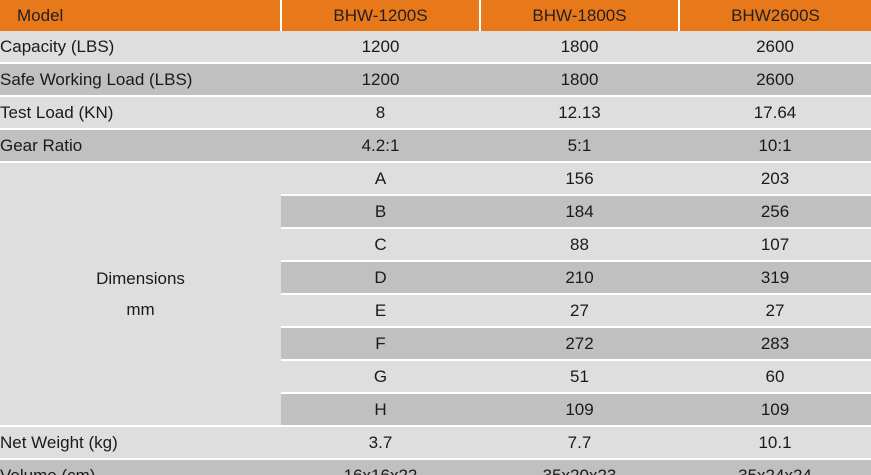 The height and width of the screenshot is (475, 871). What do you see at coordinates (380, 443) in the screenshot?
I see `cell-net-weight-1: 3.7` at bounding box center [380, 443].